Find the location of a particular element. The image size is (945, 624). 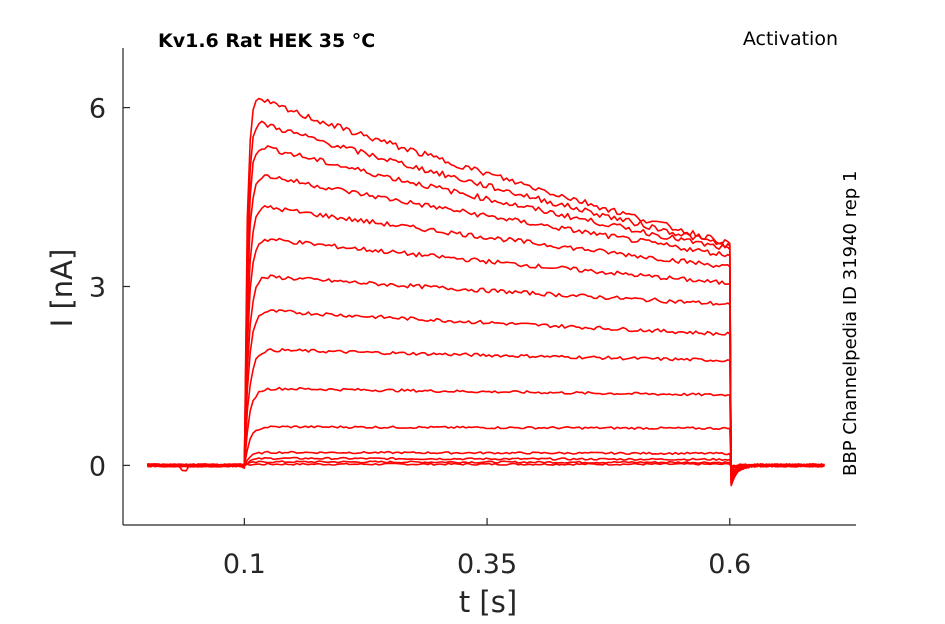

y-tick-label: 3 is located at coordinates (97, 288).